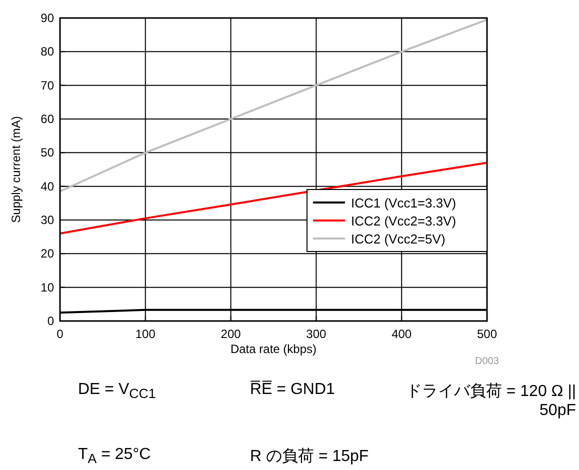 This screenshot has height=470, width=579. What do you see at coordinates (403, 203) in the screenshot?
I see `legend-label: ICC1 (Vcc1=3.3V)` at bounding box center [403, 203].